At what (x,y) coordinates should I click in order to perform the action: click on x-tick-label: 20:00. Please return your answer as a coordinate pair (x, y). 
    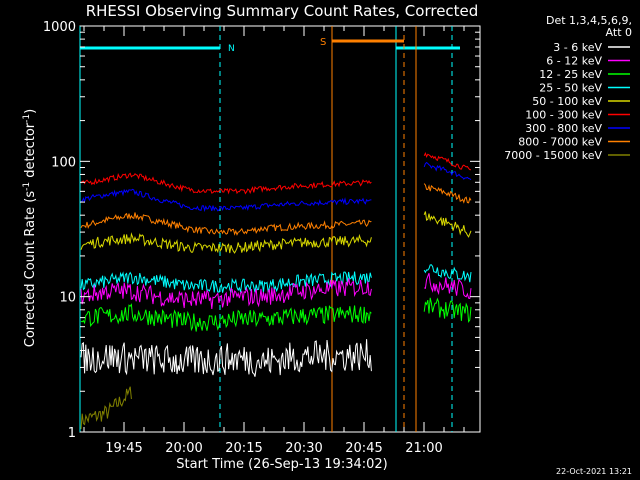
    Looking at the image, I should click on (183, 448).